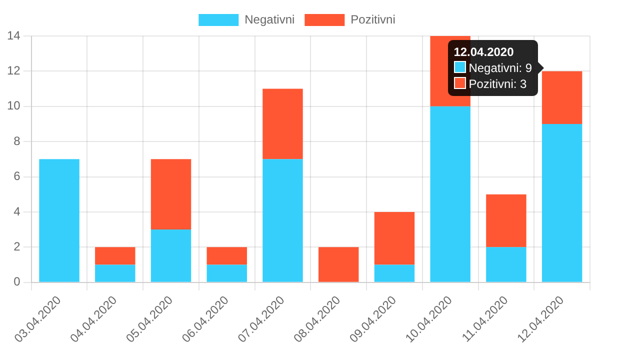 The height and width of the screenshot is (349, 620). I want to click on legend-label: Pozitivni, so click(373, 19).